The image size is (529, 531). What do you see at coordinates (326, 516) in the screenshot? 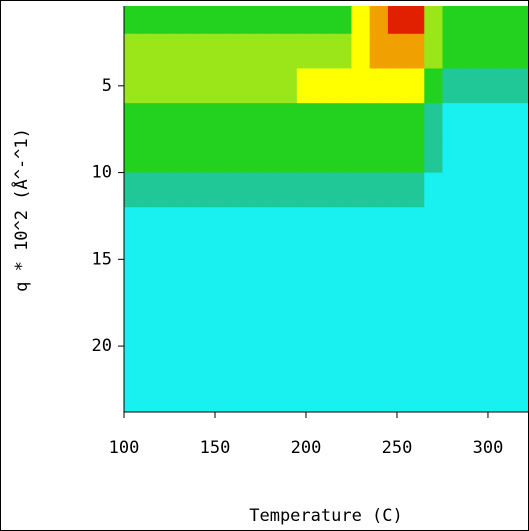
I see `x-axis-label: Temperature (C)` at bounding box center [326, 516].